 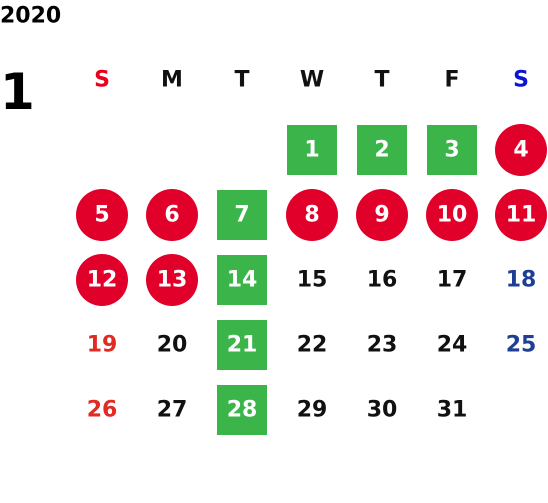 I want to click on day-number: 15, so click(x=312, y=280).